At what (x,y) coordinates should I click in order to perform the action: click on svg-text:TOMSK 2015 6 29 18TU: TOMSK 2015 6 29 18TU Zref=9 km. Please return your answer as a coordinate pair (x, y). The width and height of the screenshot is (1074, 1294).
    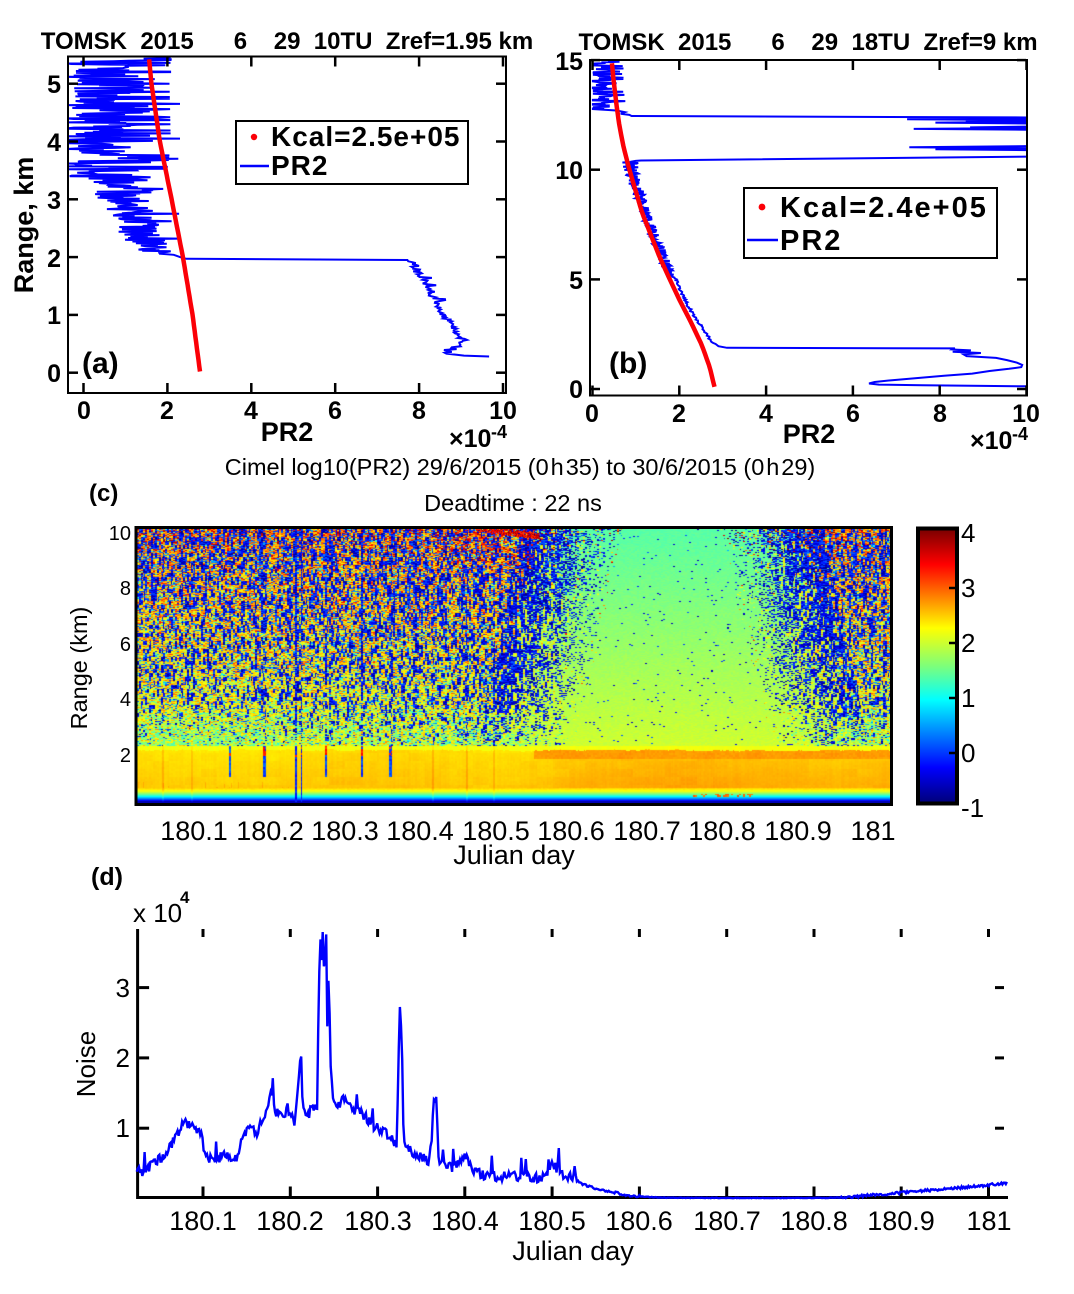
    Looking at the image, I should click on (807, 42).